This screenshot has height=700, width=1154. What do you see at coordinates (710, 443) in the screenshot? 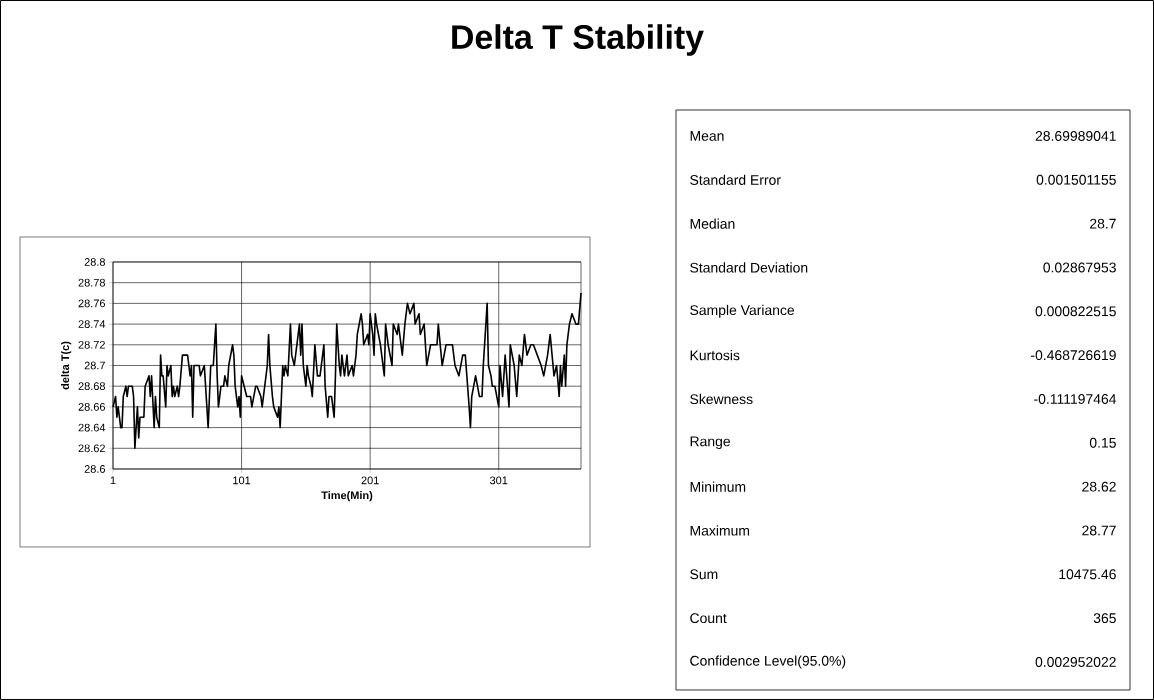
I see `category-label: Range` at bounding box center [710, 443].